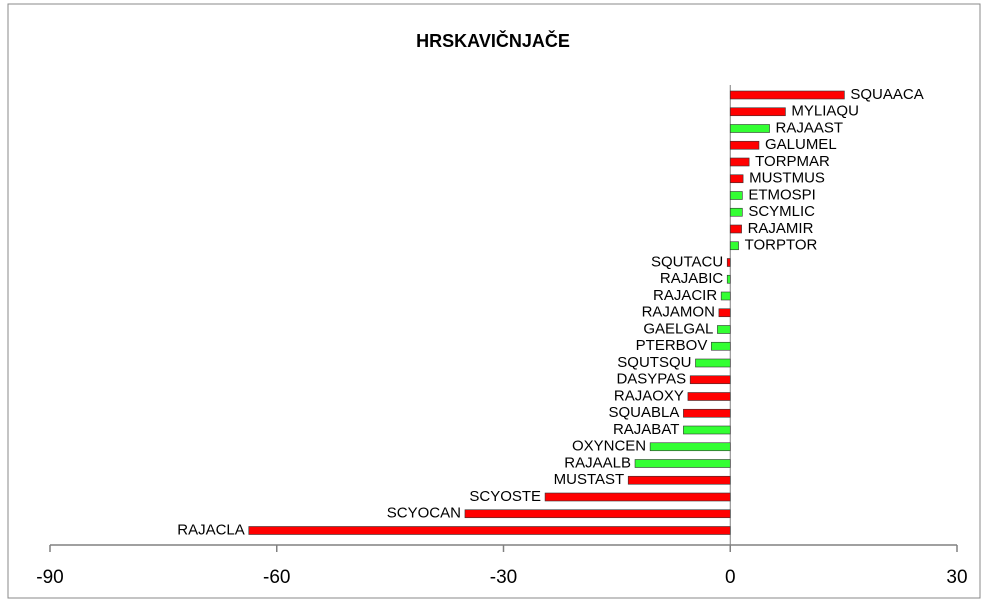 The width and height of the screenshot is (989, 605). What do you see at coordinates (649, 395) in the screenshot?
I see `category-label: RAJAOXY` at bounding box center [649, 395].